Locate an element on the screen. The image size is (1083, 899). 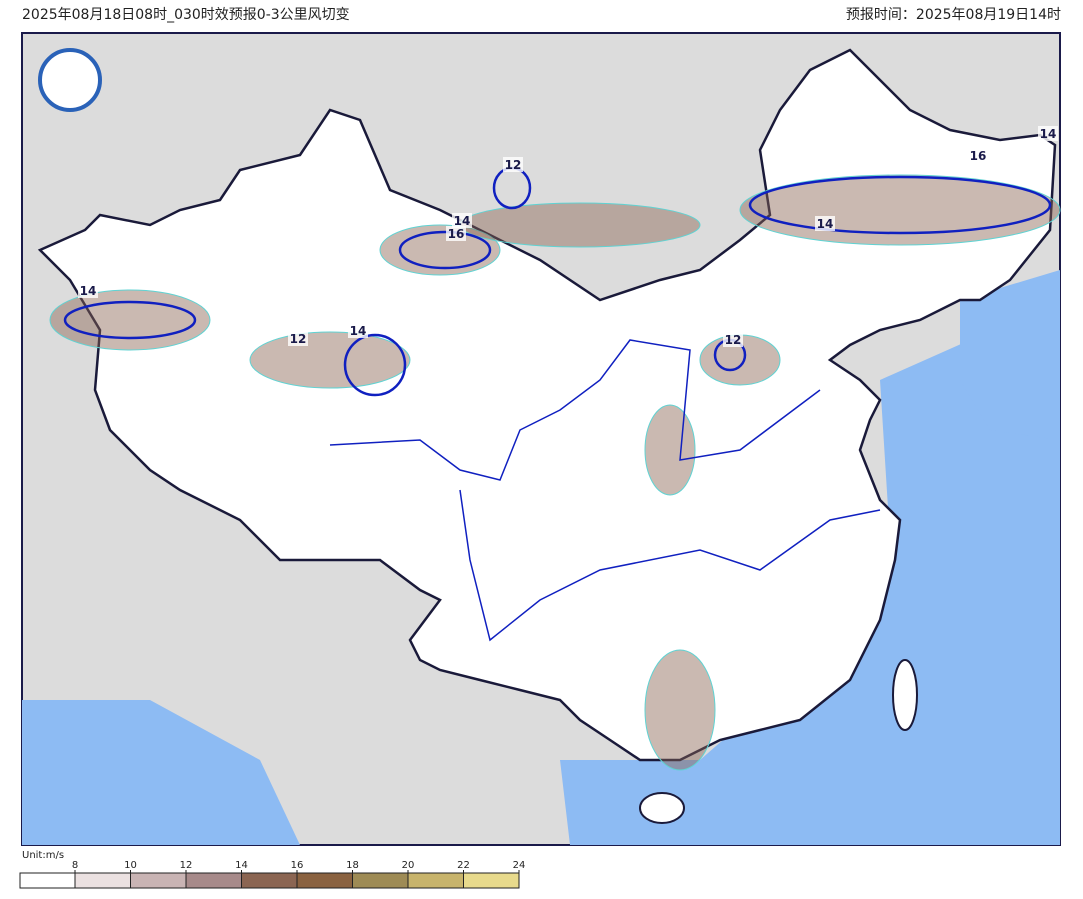
logo is located at coordinates (70, 80).